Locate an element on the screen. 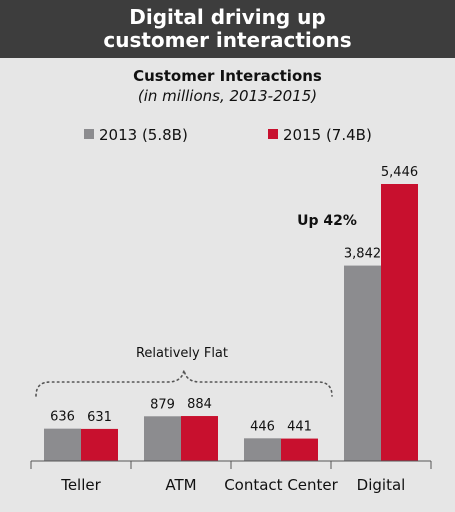  bar-teller-2013 is located at coordinates (62, 444).